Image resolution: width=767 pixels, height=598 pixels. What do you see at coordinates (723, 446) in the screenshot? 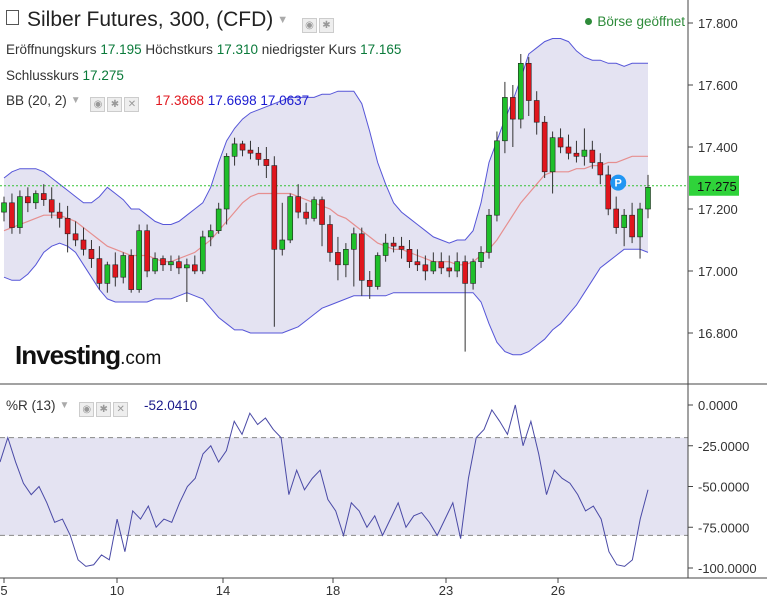
I see `wr-tick-label: -25.0000` at bounding box center [723, 446].